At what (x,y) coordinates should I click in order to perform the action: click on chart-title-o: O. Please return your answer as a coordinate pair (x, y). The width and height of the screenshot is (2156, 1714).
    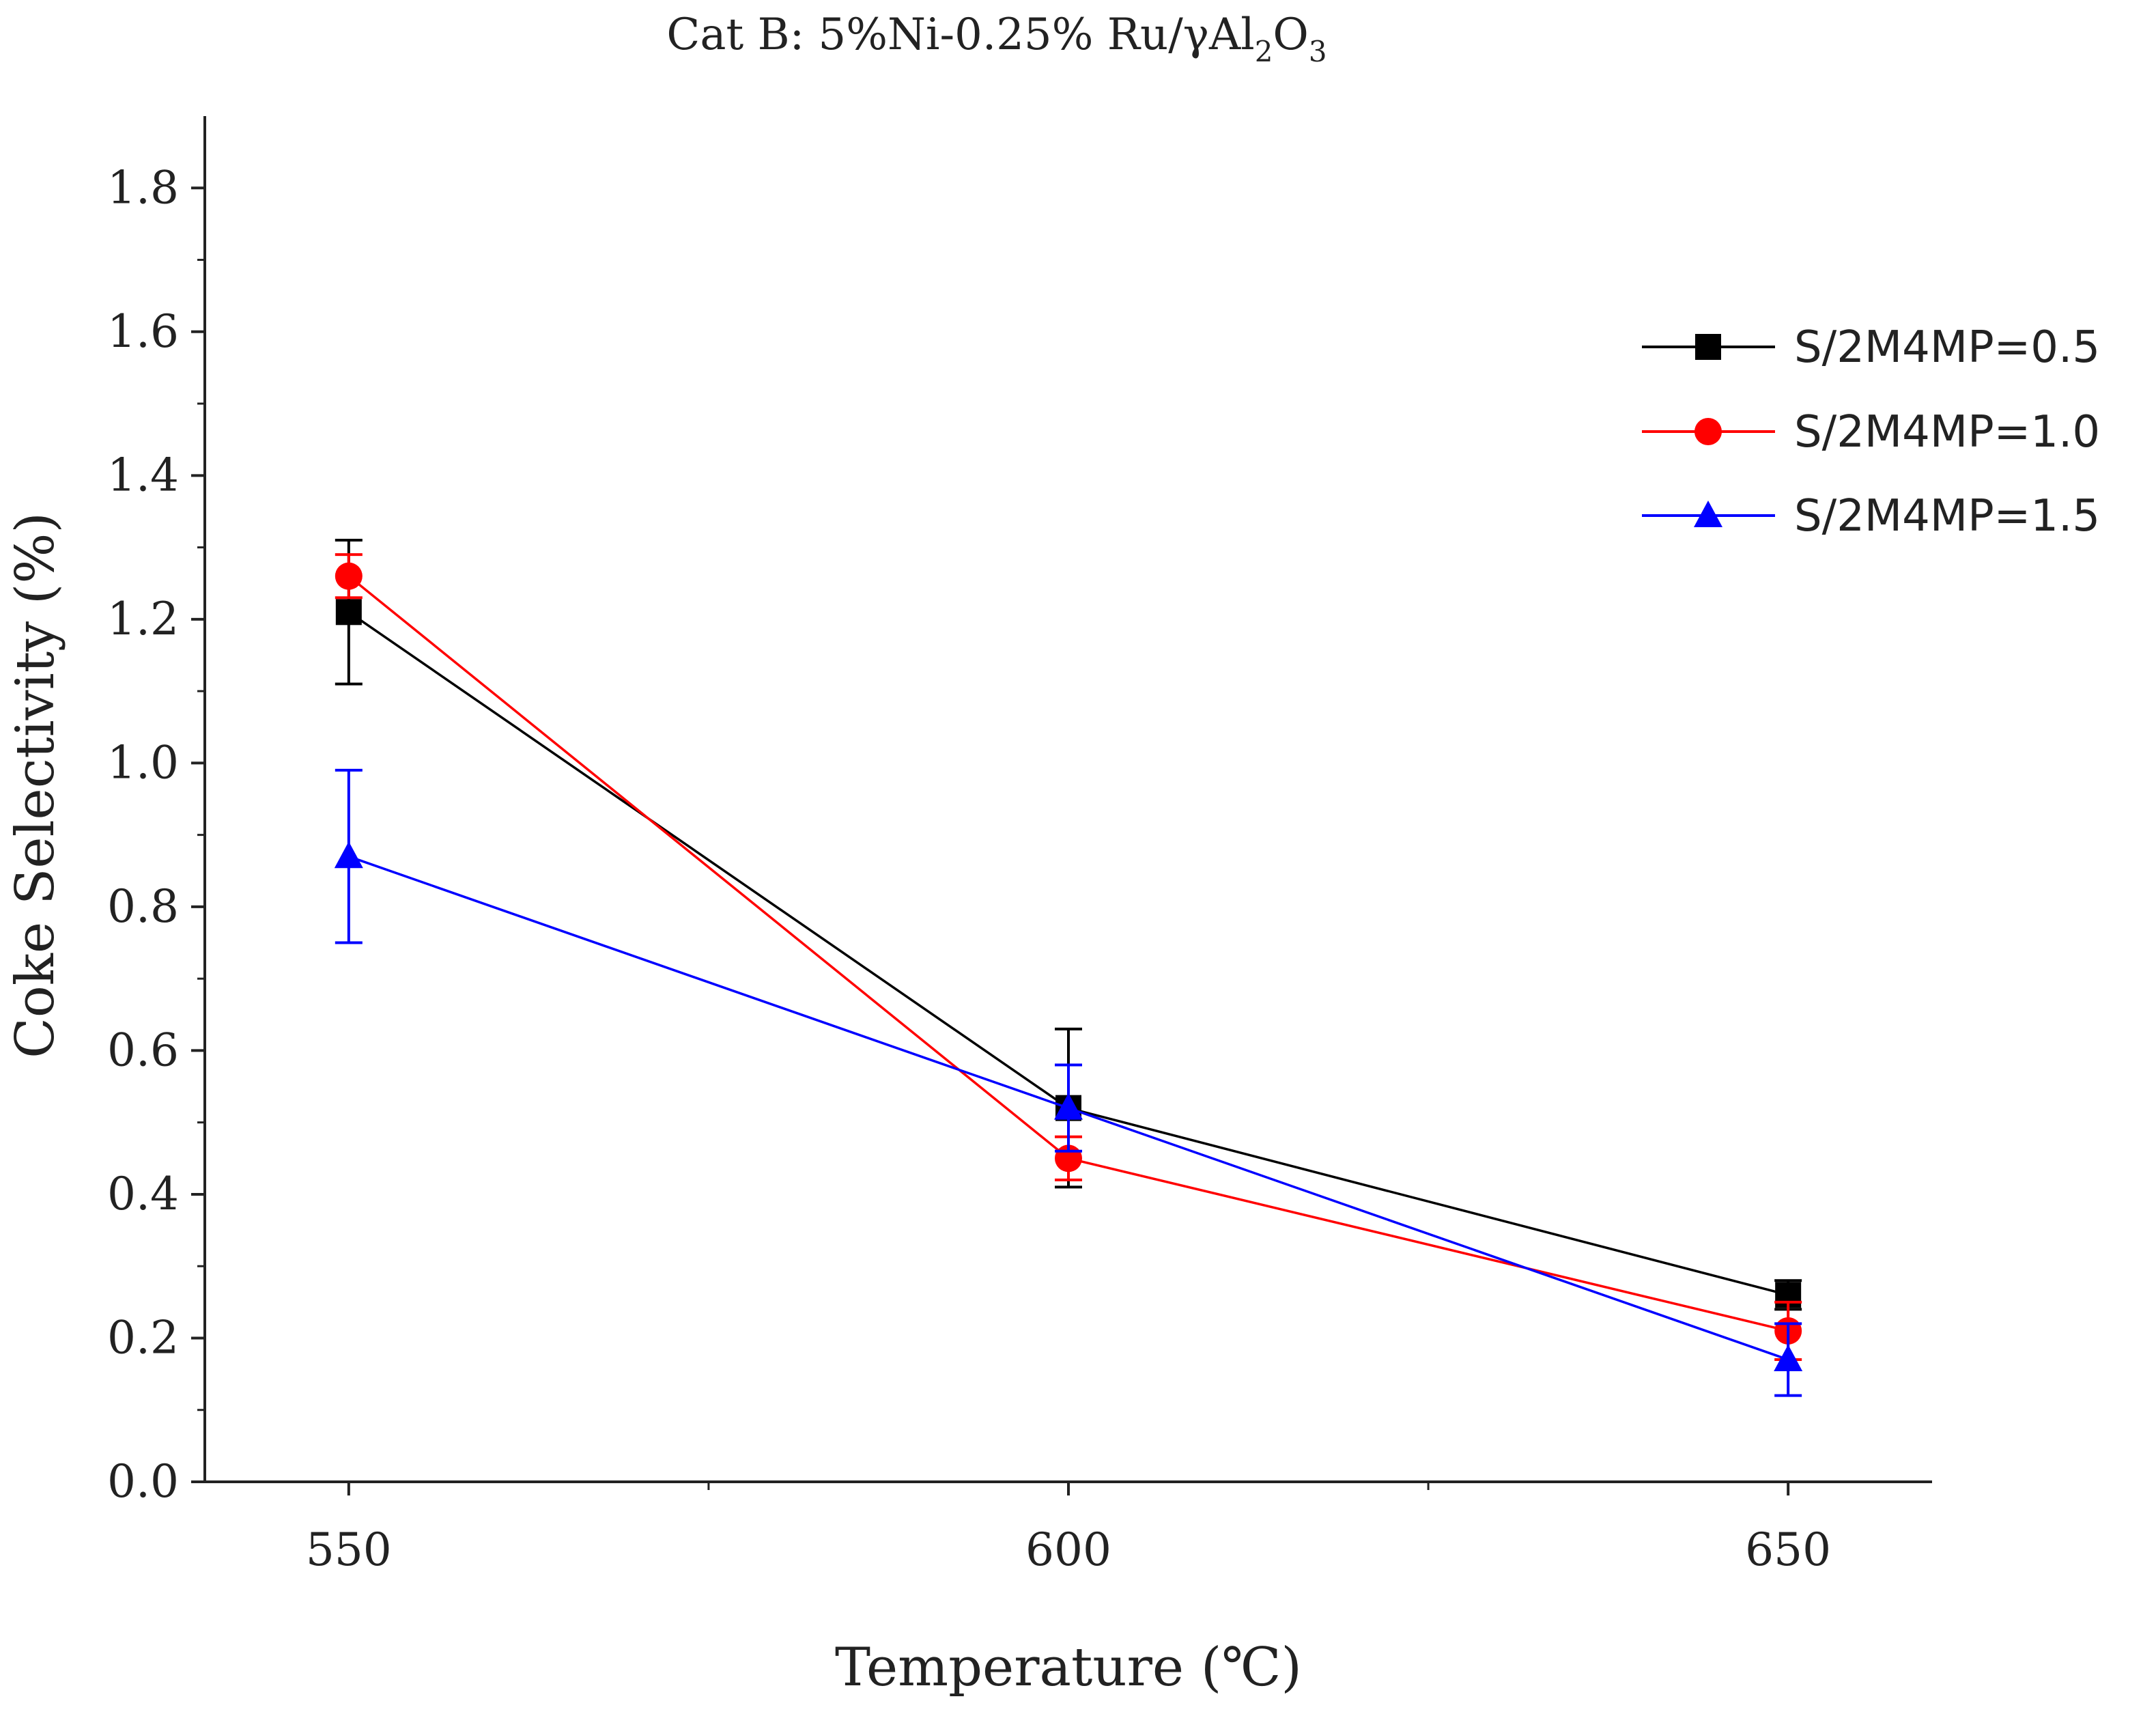
    Looking at the image, I should click on (1290, 35).